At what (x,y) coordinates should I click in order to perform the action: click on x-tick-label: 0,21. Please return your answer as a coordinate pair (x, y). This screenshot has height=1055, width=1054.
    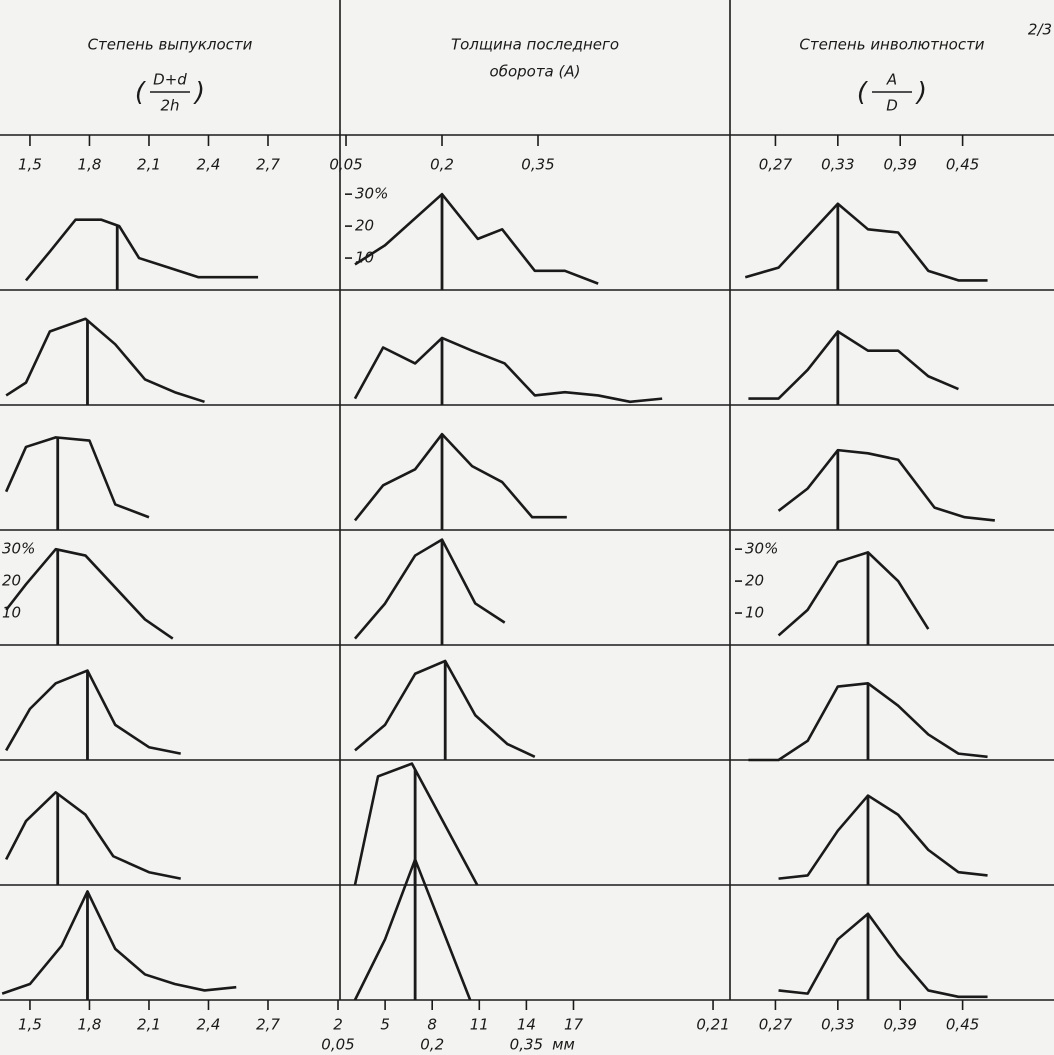
    Looking at the image, I should click on (712, 1025).